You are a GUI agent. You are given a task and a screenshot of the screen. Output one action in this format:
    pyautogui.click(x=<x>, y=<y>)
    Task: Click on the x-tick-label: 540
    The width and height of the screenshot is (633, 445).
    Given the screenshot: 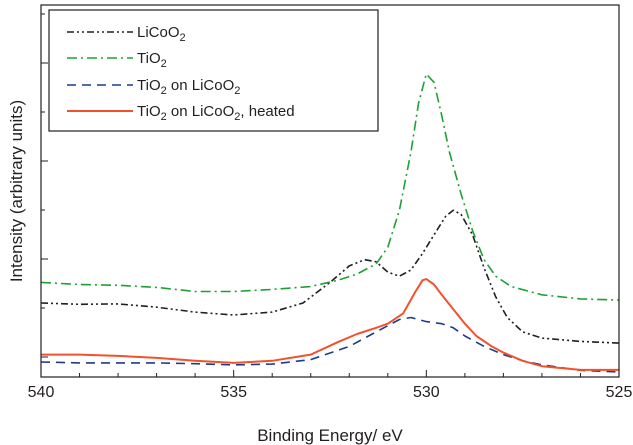 What is the action you would take?
    pyautogui.click(x=41, y=392)
    